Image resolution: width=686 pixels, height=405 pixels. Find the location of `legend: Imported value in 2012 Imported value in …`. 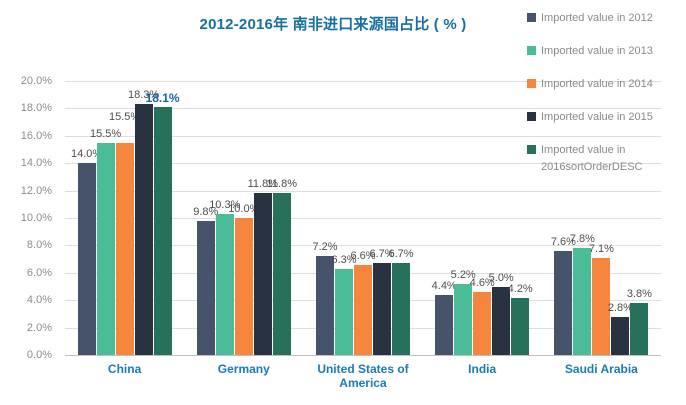

legend: Imported value in 2012 Imported value in … is located at coordinates (604, 101).